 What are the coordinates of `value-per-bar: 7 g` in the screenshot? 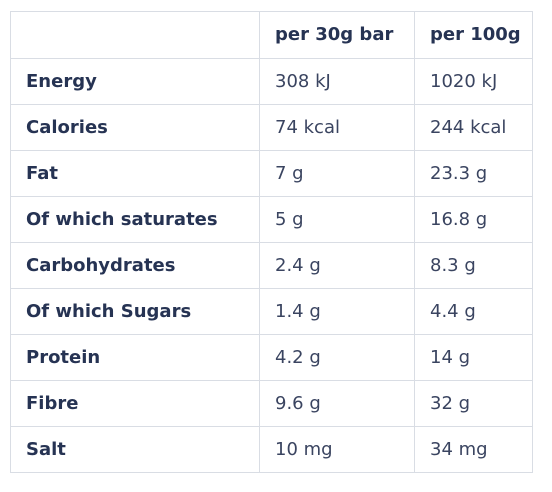 It's located at (337, 173).